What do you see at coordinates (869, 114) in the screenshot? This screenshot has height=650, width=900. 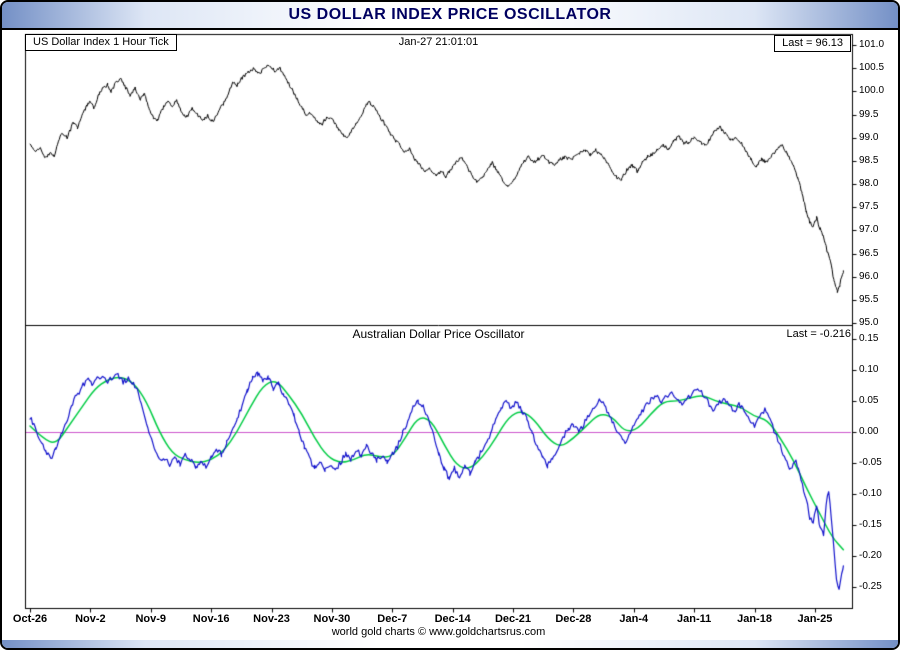 I see `y-axis-label: 99.5` at bounding box center [869, 114].